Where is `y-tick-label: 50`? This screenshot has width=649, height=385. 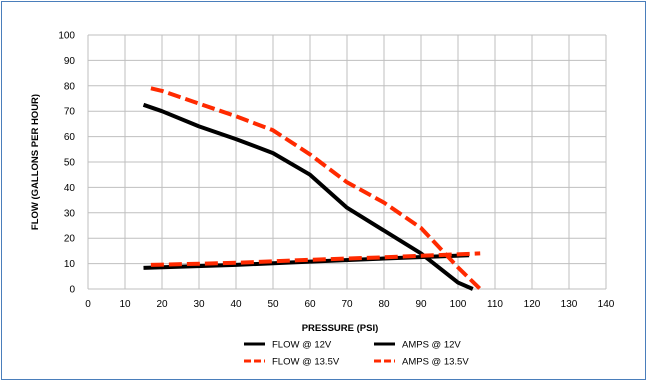 y-tick-label: 50 is located at coordinates (70, 163).